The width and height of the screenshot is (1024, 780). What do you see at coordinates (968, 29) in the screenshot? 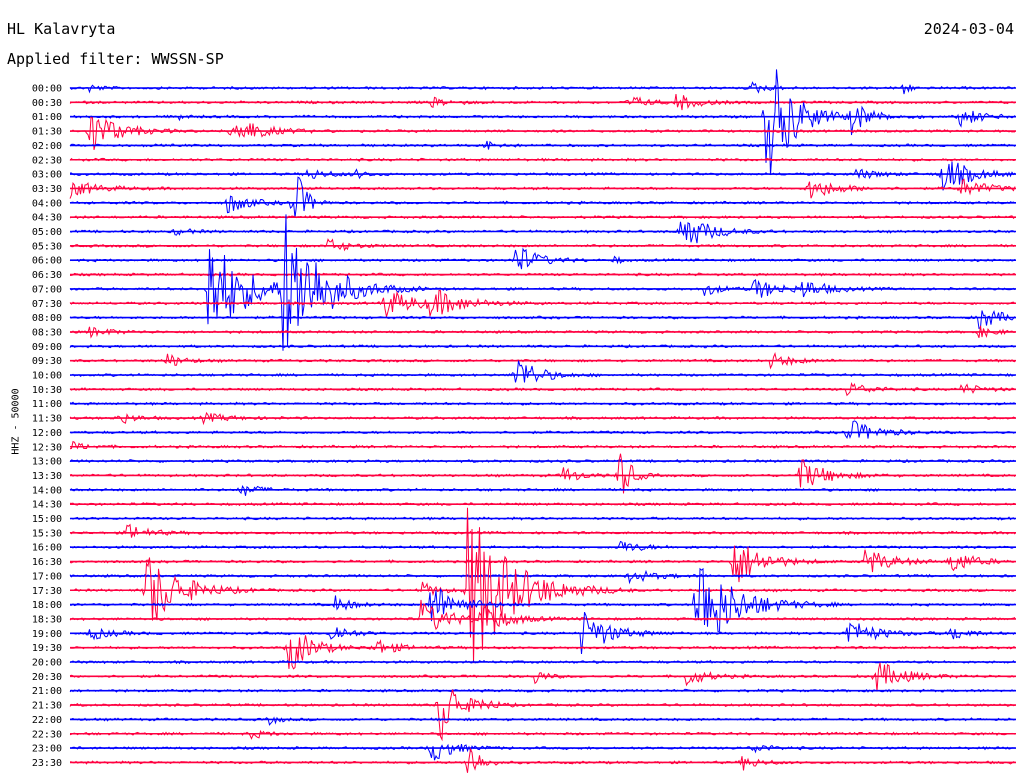
I see `record-date: 2024-03-04` at bounding box center [968, 29].